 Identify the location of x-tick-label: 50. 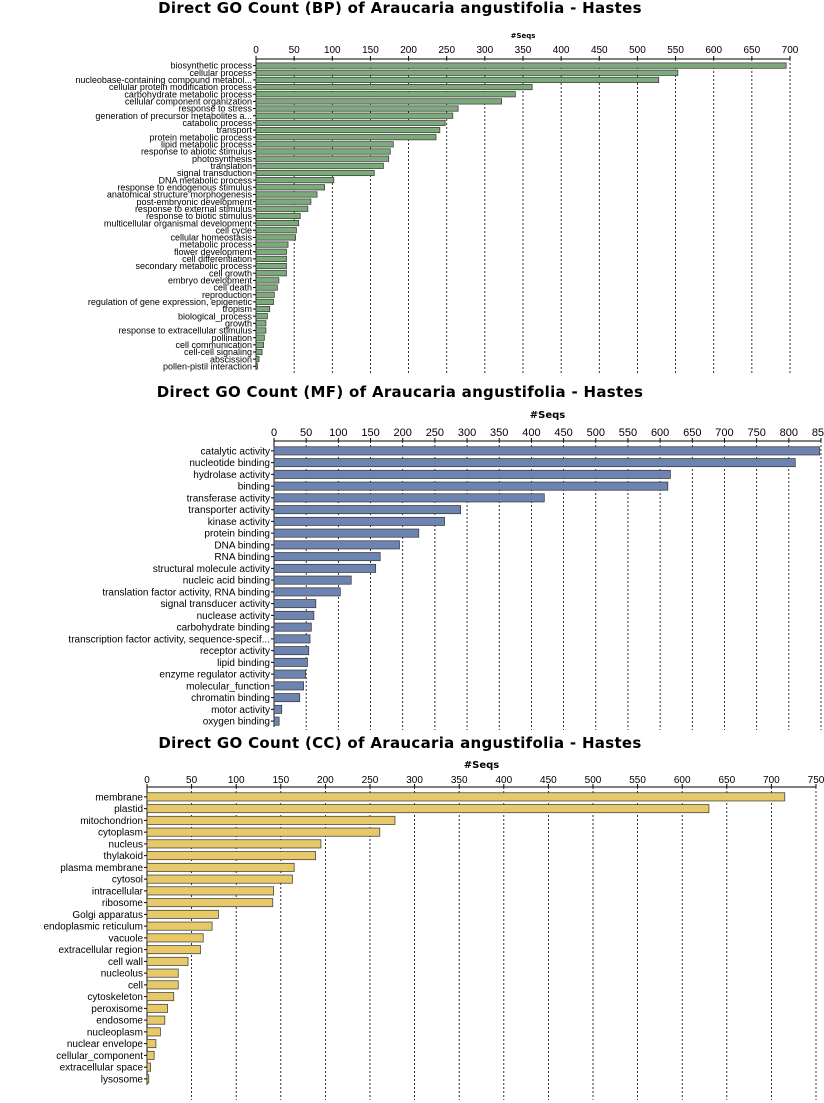
(306, 433).